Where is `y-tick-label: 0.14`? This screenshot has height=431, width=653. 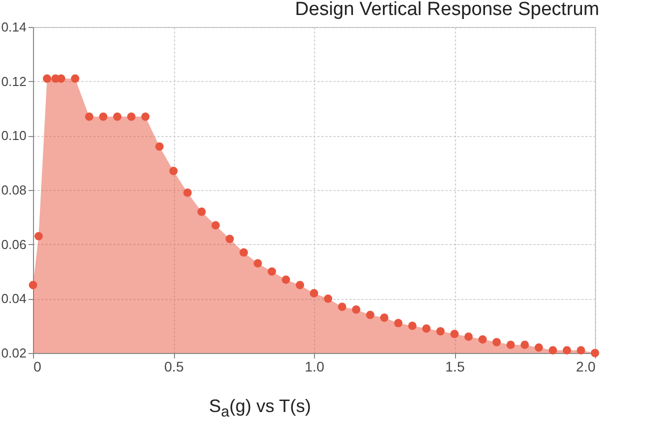
y-tick-label: 0.14 is located at coordinates (13, 27).